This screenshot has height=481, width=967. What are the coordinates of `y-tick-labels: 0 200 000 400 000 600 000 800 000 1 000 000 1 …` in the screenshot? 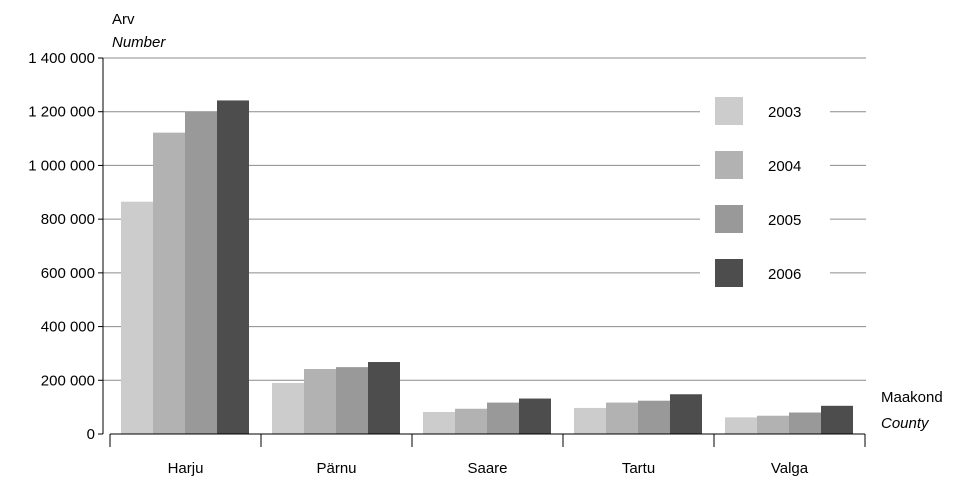 It's located at (61, 246).